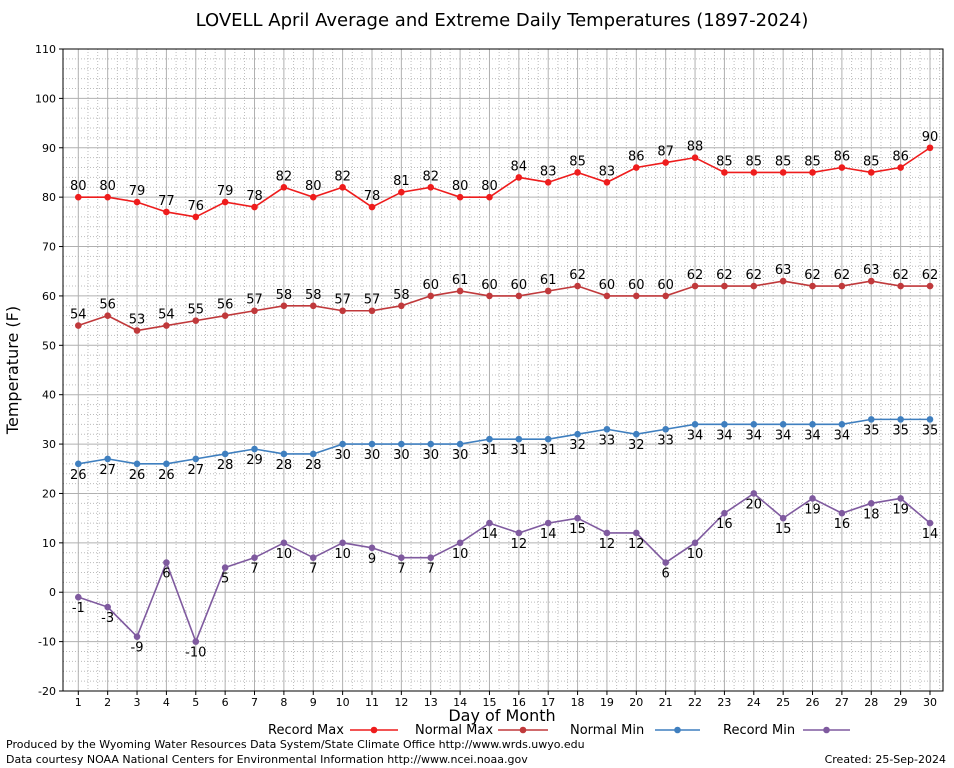 This screenshot has height=768, width=954. Describe the element at coordinates (519, 544) in the screenshot. I see `data-label-record-min: 12` at that location.